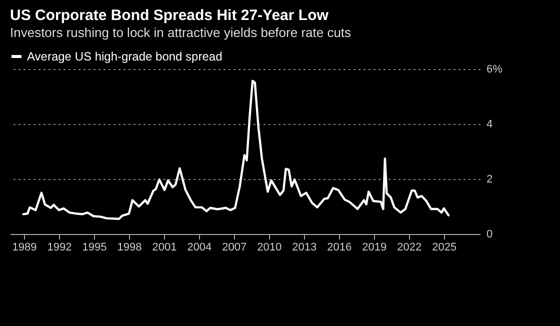  I want to click on x-tick-label: 2016, so click(339, 248).